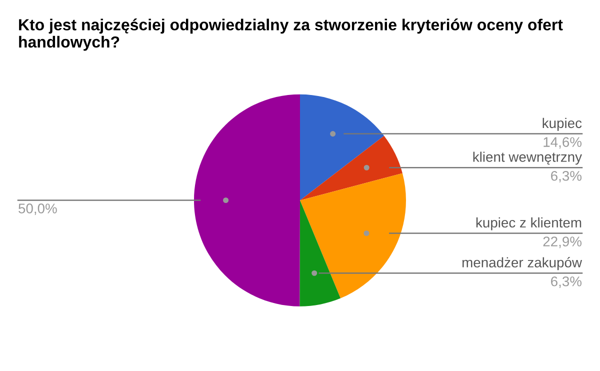 This screenshot has width=600, height=371. I want to click on slice-label: menadżer zakupów, so click(522, 263).